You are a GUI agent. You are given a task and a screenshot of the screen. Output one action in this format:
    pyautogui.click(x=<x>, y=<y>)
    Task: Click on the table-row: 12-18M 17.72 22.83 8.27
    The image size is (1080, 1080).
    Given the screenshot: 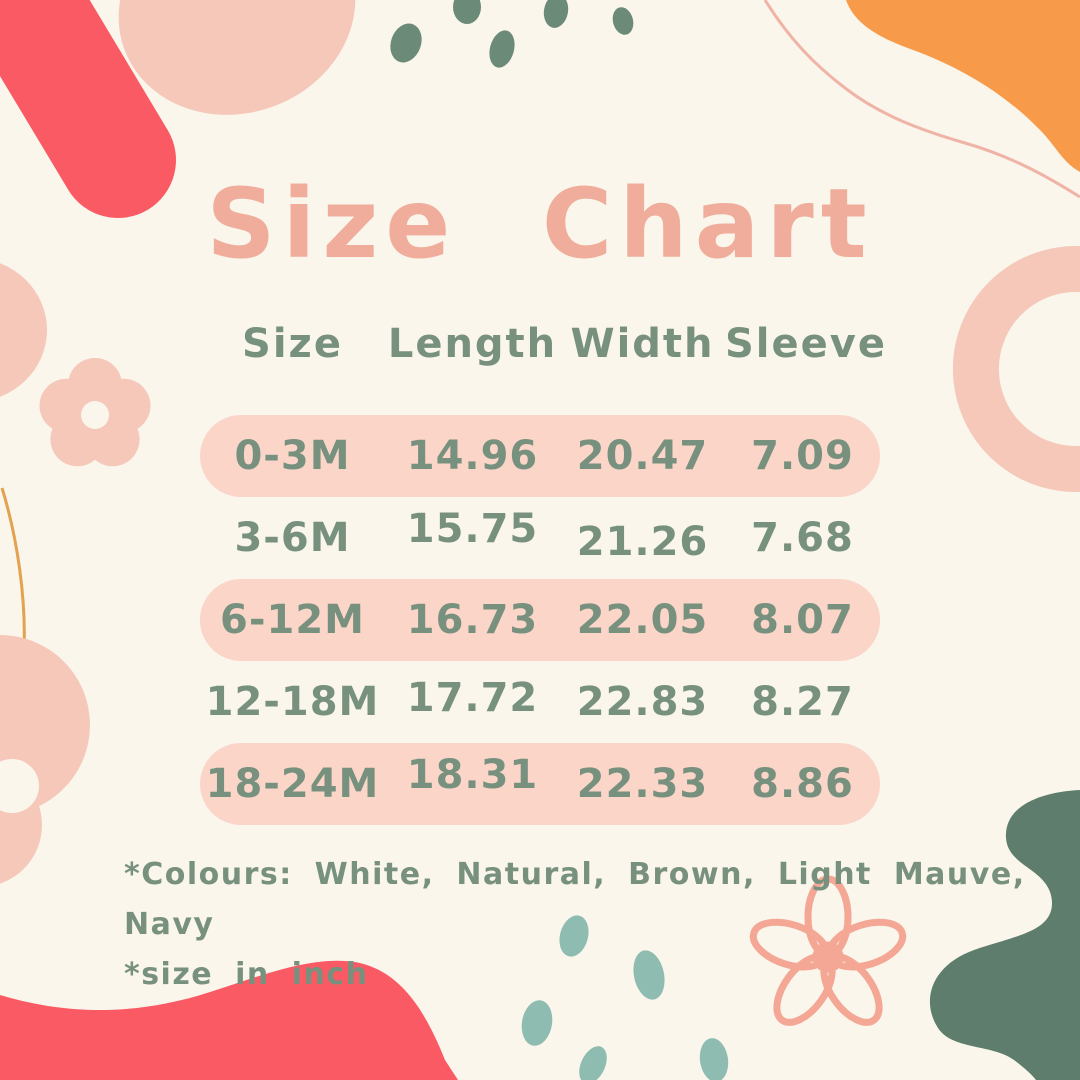 What is the action you would take?
    pyautogui.click(x=540, y=702)
    